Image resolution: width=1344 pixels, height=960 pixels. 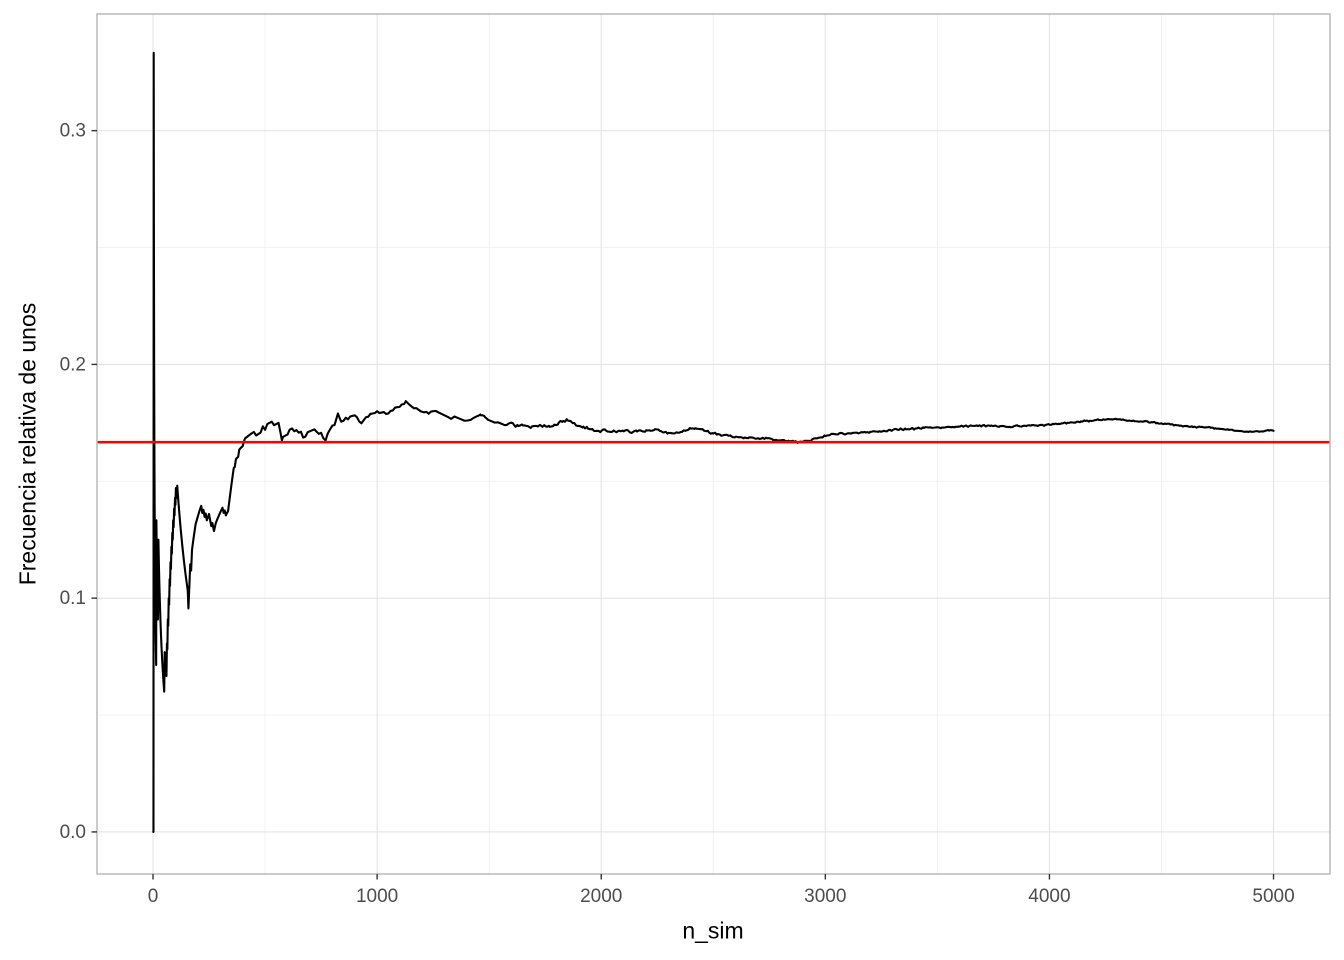 I want to click on x-tick-label: 2000, so click(x=601, y=896).